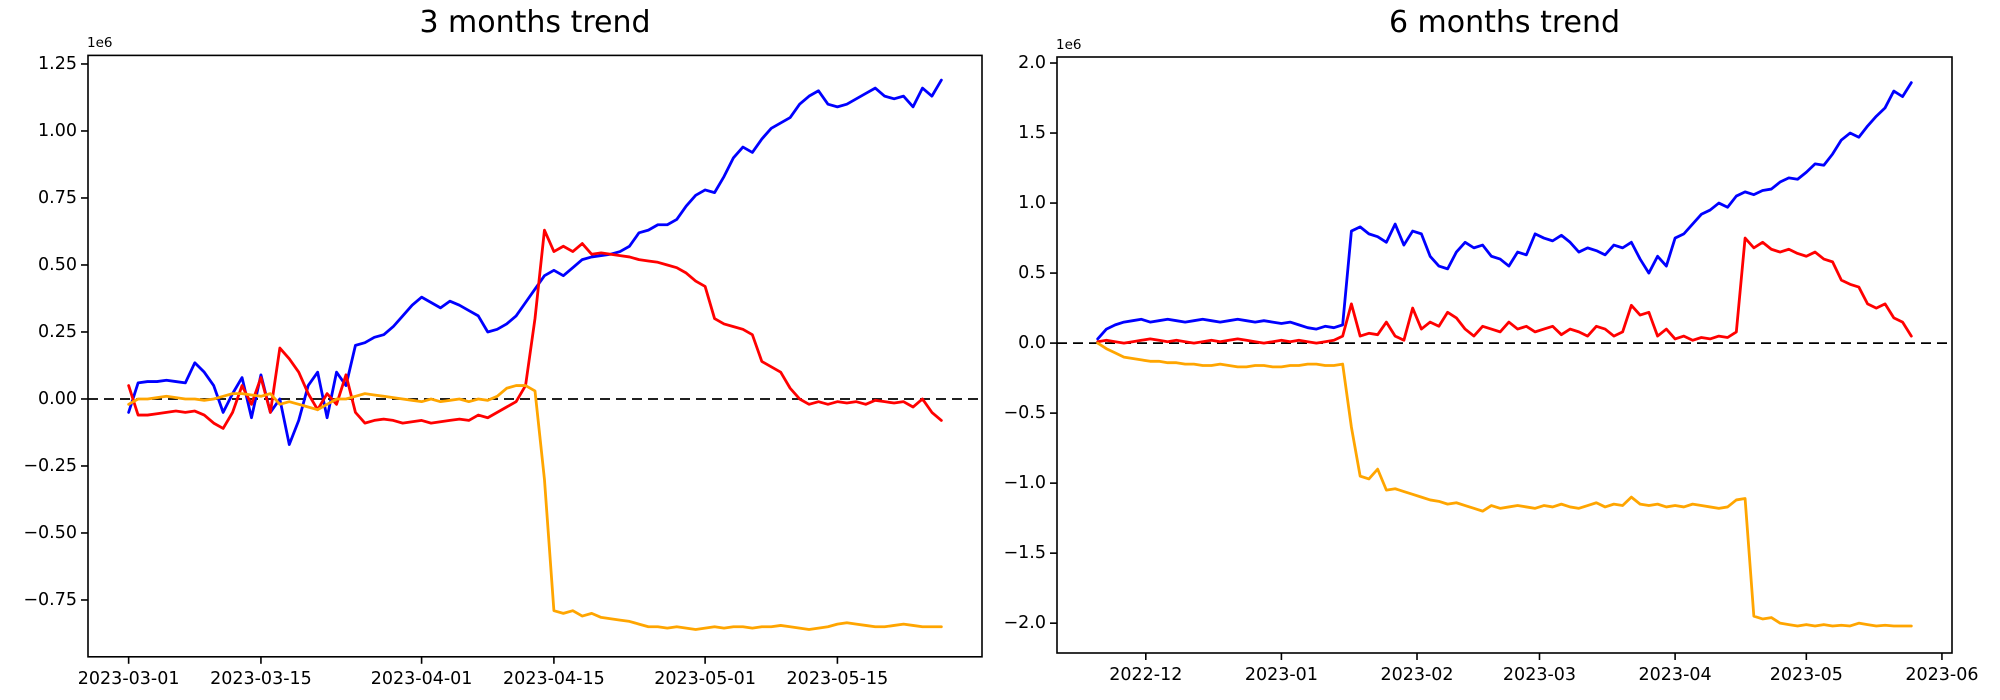 The image size is (2000, 700). I want to click on y-tick-label: −2.0, so click(1025, 623).